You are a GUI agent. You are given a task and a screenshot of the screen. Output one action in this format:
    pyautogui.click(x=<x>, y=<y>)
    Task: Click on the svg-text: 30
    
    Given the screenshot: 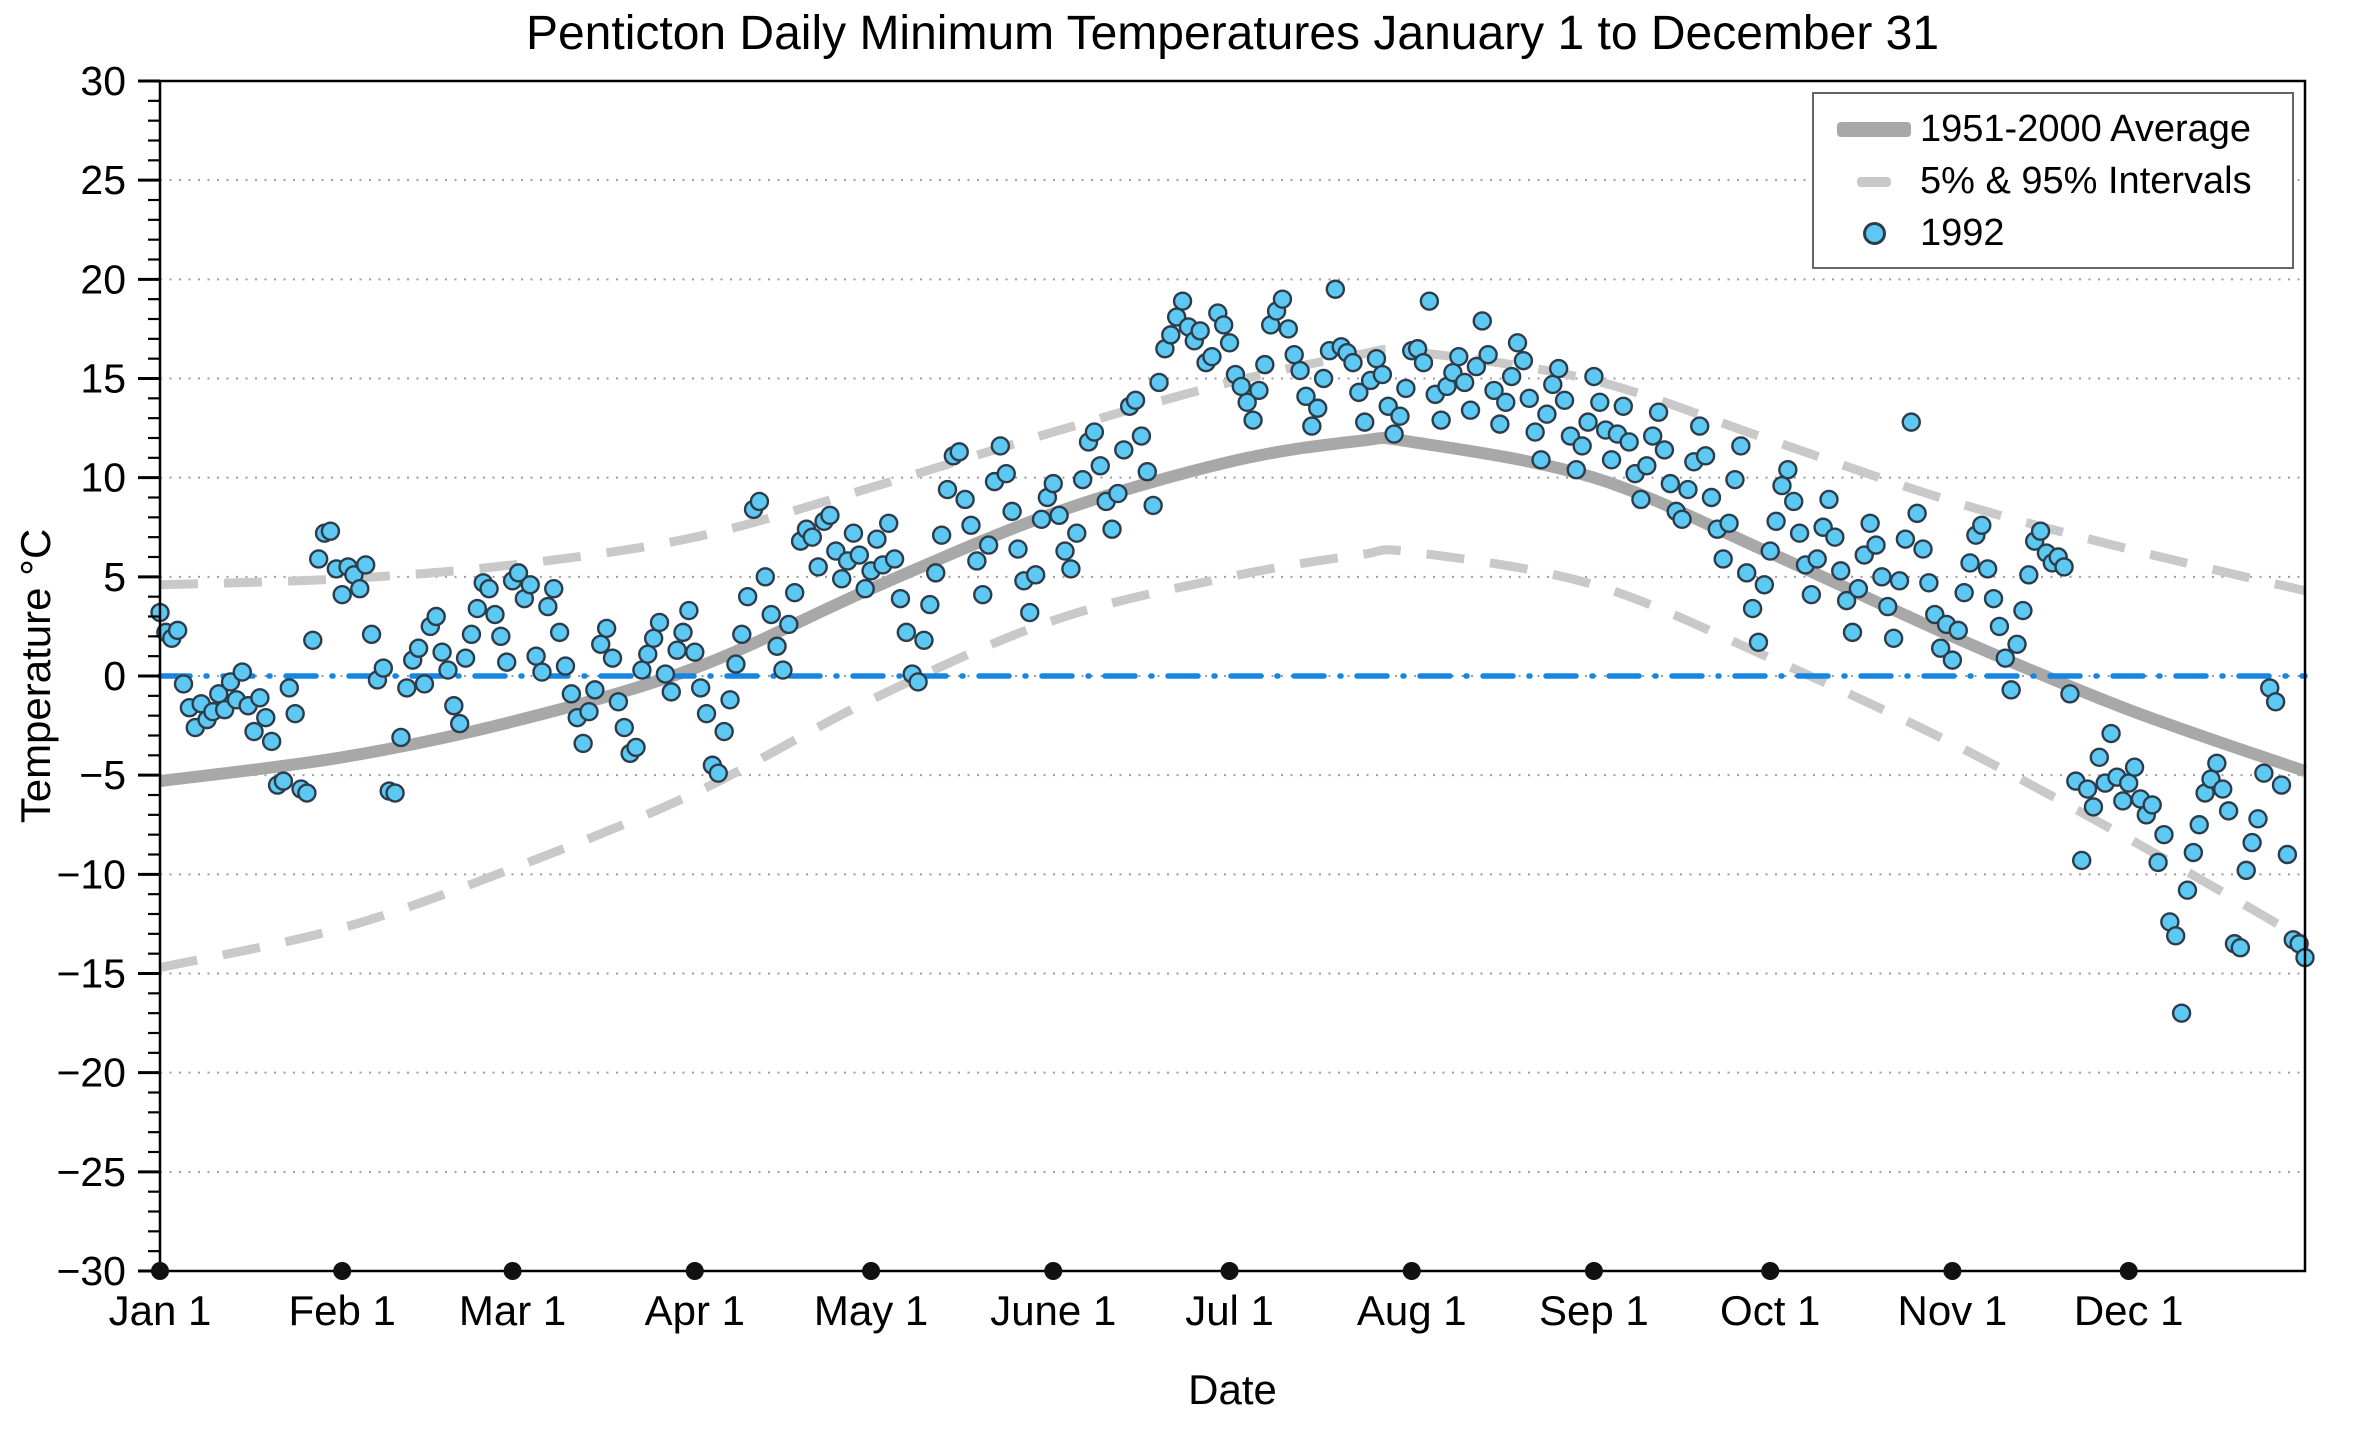 What is the action you would take?
    pyautogui.click(x=103, y=81)
    